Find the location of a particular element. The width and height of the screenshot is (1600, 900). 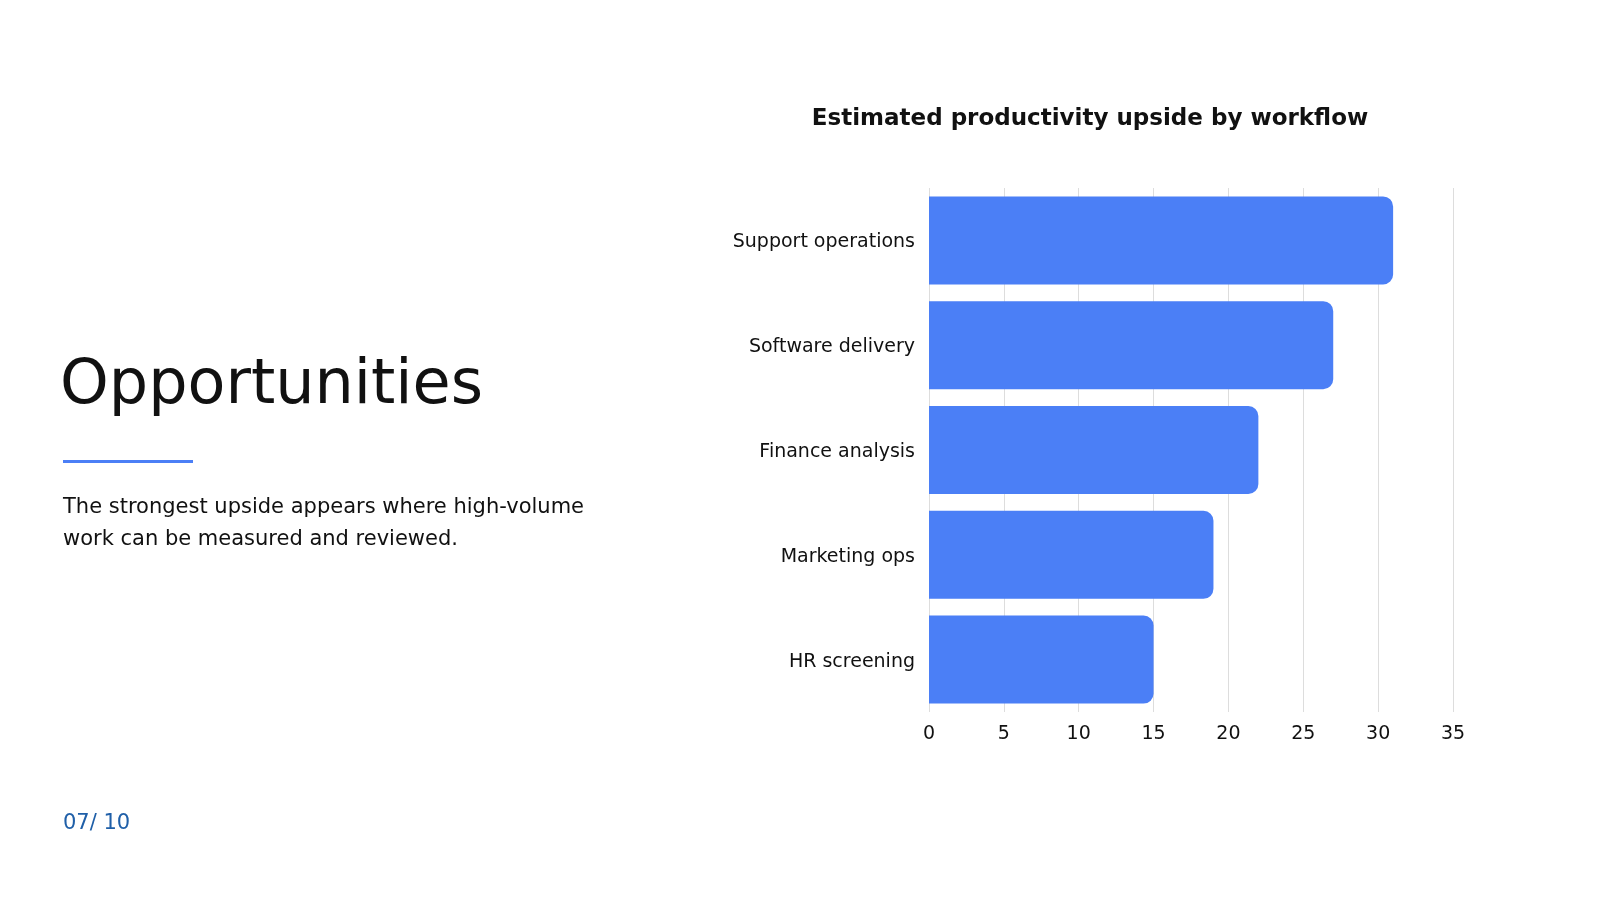

x-tick-label: 5 is located at coordinates (1003, 731).